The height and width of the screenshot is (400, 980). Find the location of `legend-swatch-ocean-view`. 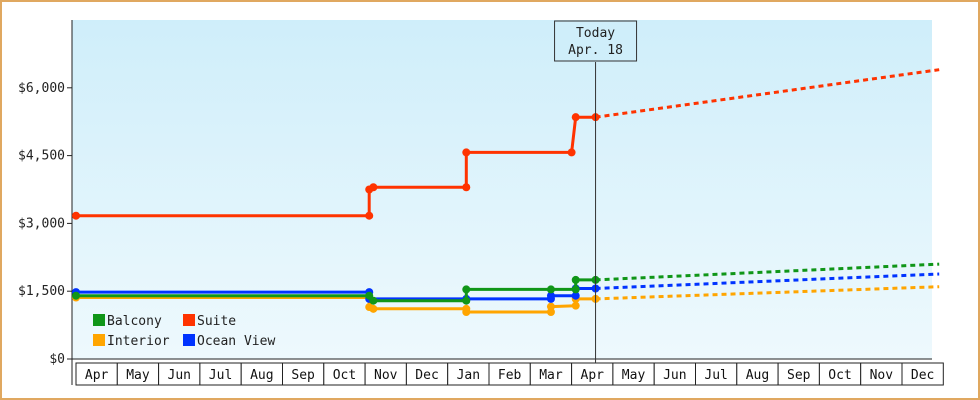

legend-swatch-ocean-view is located at coordinates (189, 340).